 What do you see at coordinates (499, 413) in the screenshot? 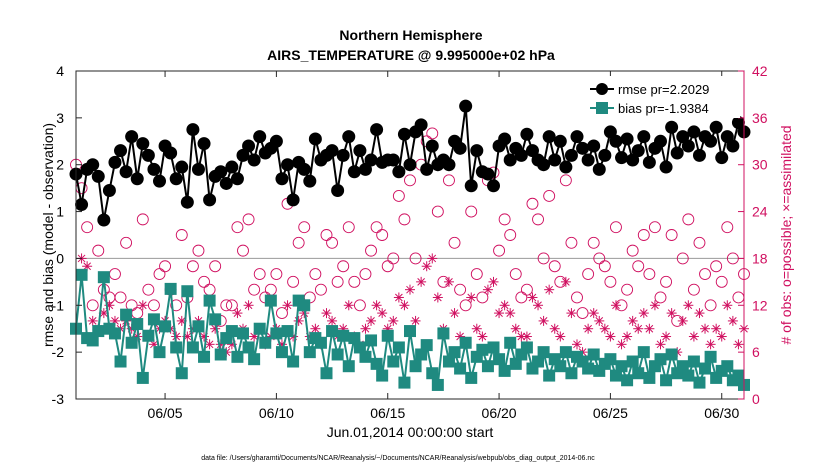
I see `x-tick-label: 06/20` at bounding box center [499, 413].